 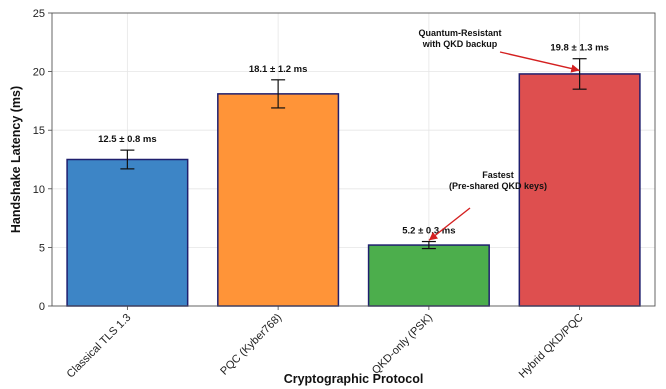 What do you see at coordinates (551, 346) in the screenshot?
I see `x-tick-label: Hybrid QKD/PQC` at bounding box center [551, 346].